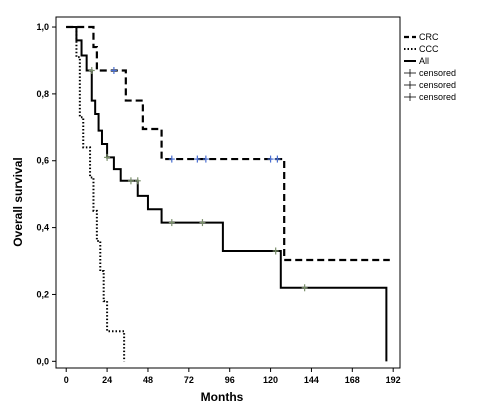 The height and width of the screenshot is (409, 500). I want to click on x-tick-label: 120, so click(270, 380).